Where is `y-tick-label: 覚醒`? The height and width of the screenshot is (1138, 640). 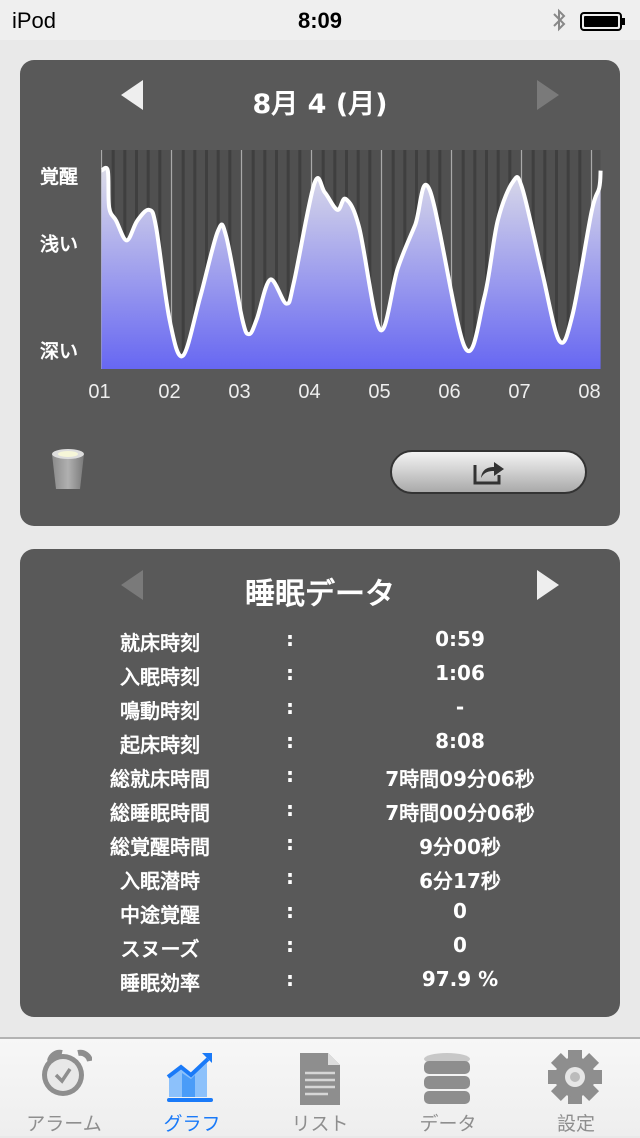 y-tick-label: 覚醒 is located at coordinates (59, 176).